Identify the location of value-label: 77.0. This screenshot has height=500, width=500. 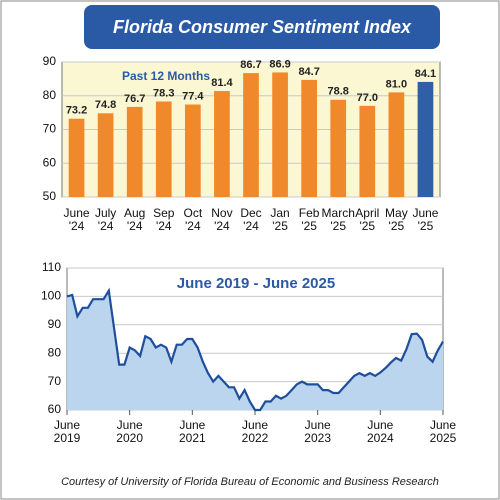
(367, 98).